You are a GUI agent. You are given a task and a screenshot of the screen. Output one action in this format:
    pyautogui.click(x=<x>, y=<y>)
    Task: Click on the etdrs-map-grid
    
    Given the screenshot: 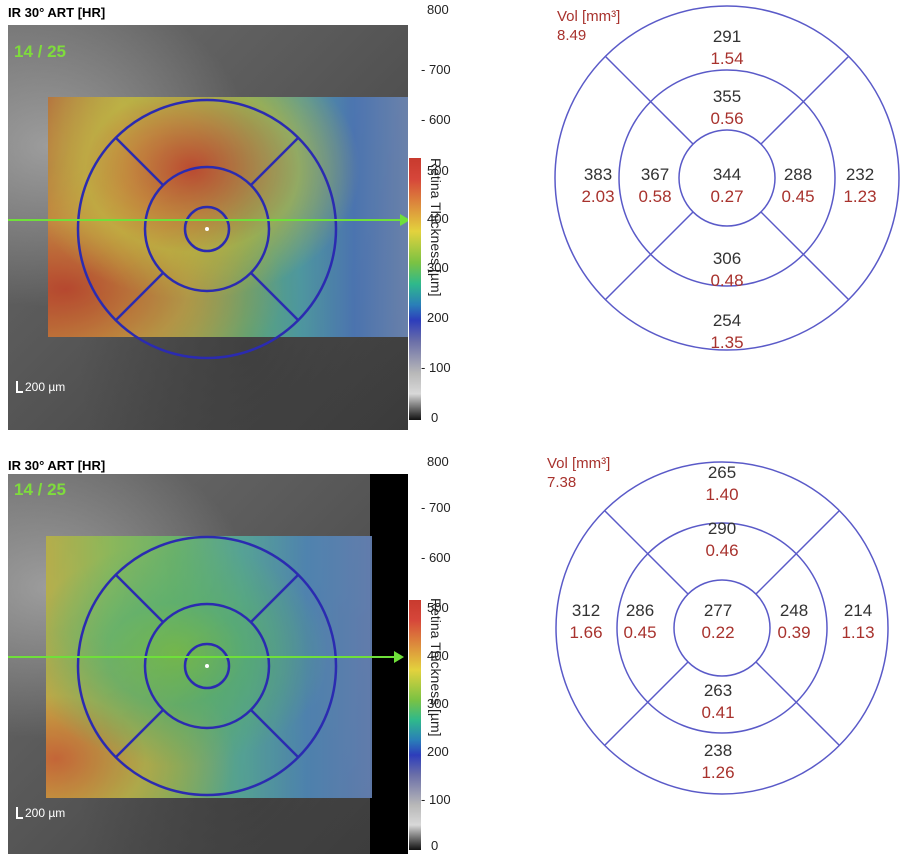 What is the action you would take?
    pyautogui.click(x=722, y=628)
    